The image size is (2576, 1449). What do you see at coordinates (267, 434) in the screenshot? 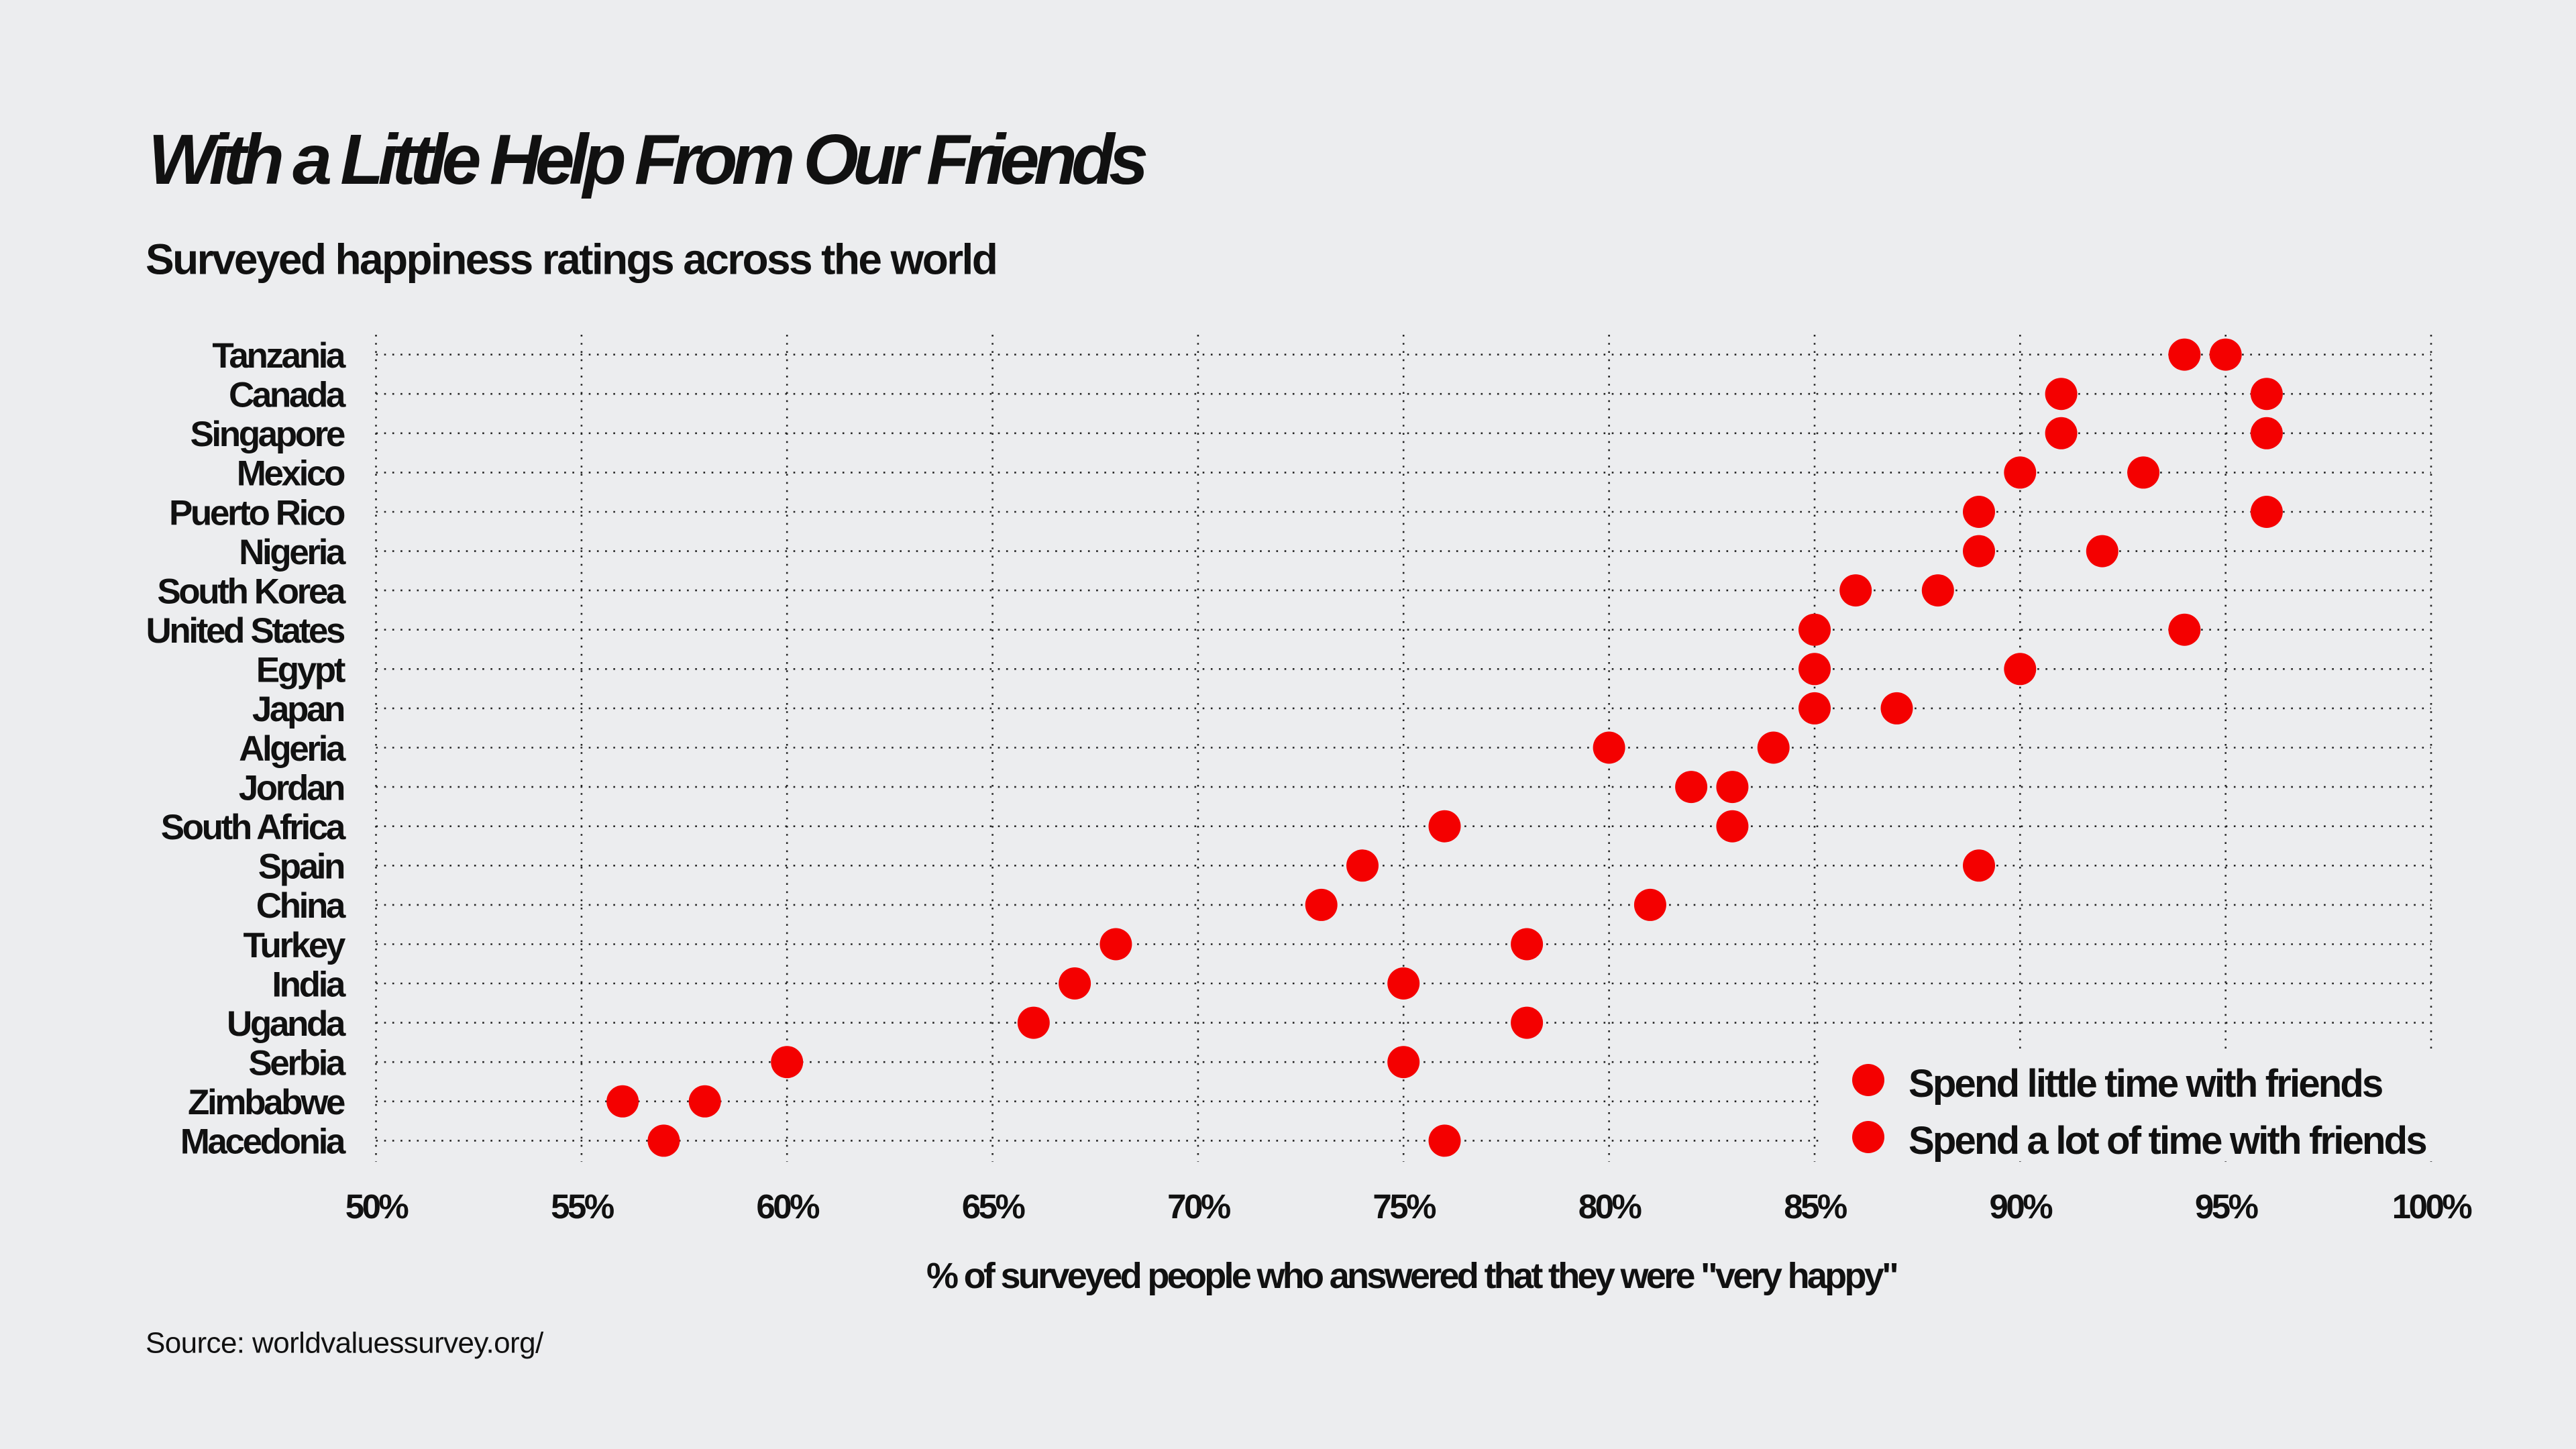
I see `svg-text: Singapore` at bounding box center [267, 434].